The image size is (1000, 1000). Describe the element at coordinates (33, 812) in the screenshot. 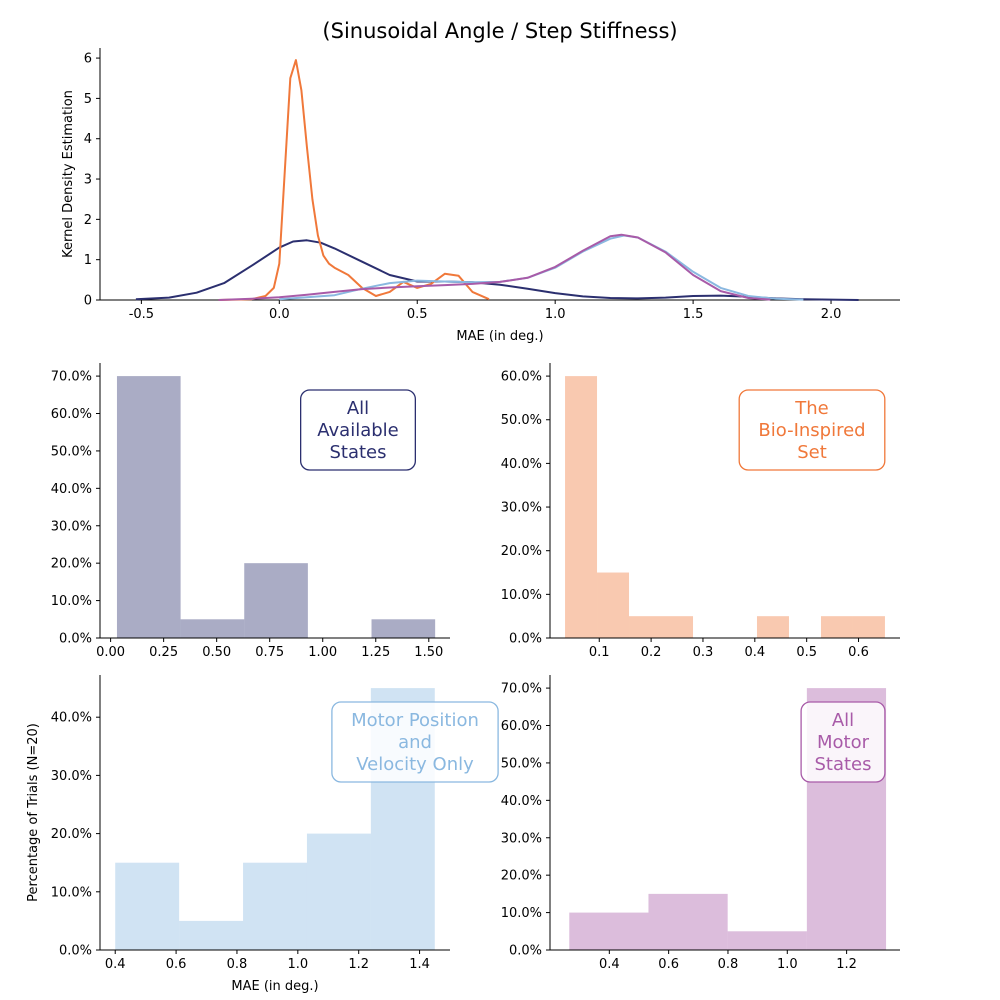

I see `y-axis-label: Percentage of Trials (N=20)` at that location.